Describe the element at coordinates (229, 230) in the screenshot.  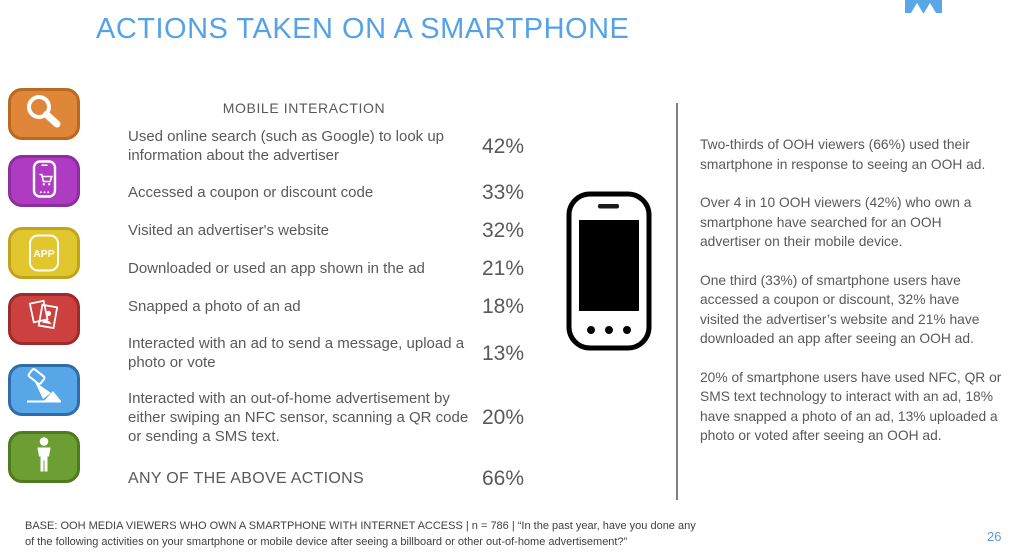
I see `row-label: Visited an advertiser's website` at that location.